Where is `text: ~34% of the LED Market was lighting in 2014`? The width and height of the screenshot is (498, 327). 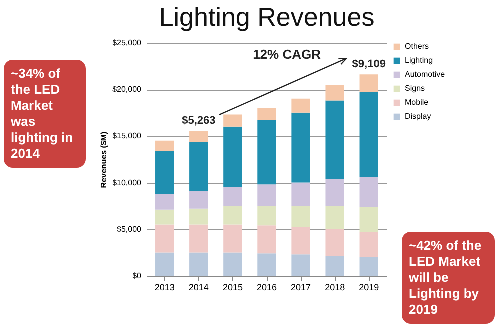 text: ~34% of the LED Market was lighting in 2014 is located at coordinates (45, 114).